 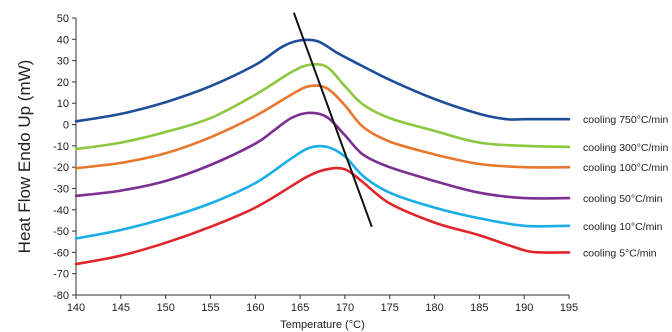 What do you see at coordinates (63, 62) in the screenshot?
I see `y-tick-label: 30` at bounding box center [63, 62].